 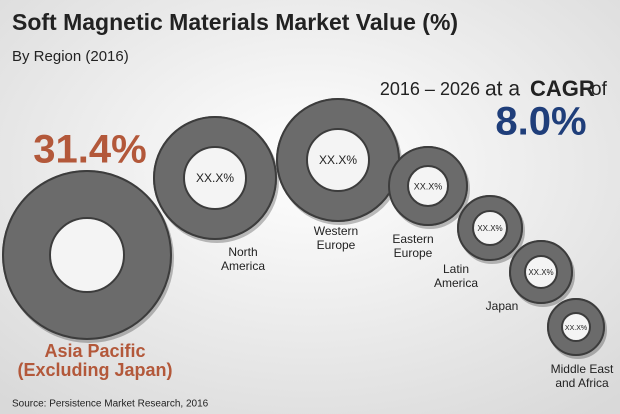 What do you see at coordinates (502, 306) in the screenshot?
I see `region-label: Japan` at bounding box center [502, 306].